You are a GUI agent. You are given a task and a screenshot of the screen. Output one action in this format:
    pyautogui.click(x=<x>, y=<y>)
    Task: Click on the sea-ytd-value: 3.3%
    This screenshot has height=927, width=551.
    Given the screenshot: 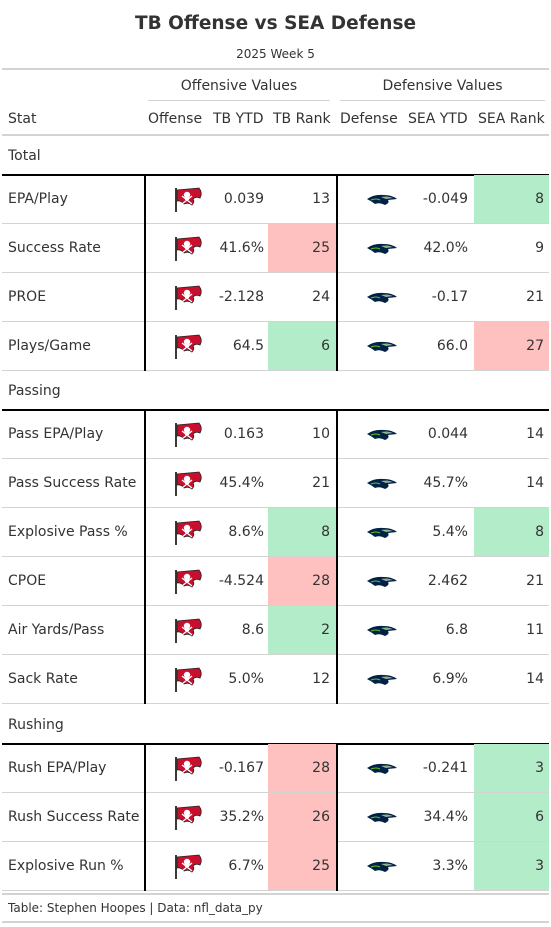 What is the action you would take?
    pyautogui.click(x=450, y=866)
    